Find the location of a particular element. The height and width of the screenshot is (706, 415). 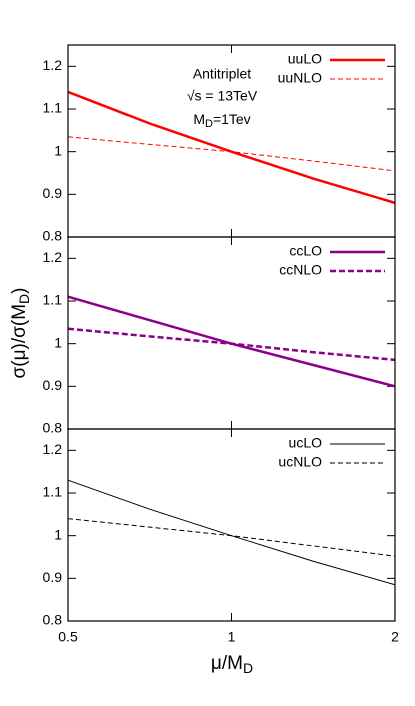

annotation-sub: D is located at coordinates (209, 124).